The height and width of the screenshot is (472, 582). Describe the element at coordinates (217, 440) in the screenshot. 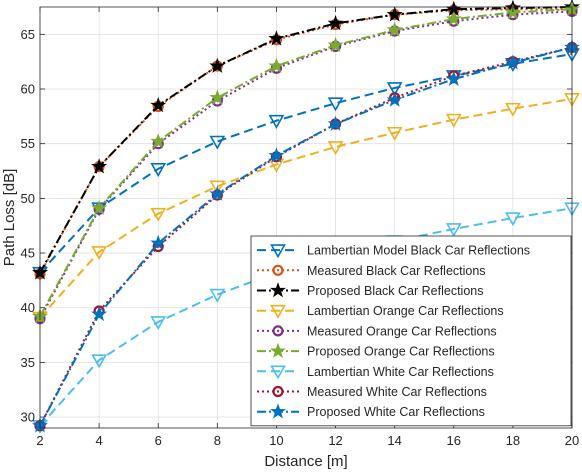

I see `x-tick-label: 8` at that location.